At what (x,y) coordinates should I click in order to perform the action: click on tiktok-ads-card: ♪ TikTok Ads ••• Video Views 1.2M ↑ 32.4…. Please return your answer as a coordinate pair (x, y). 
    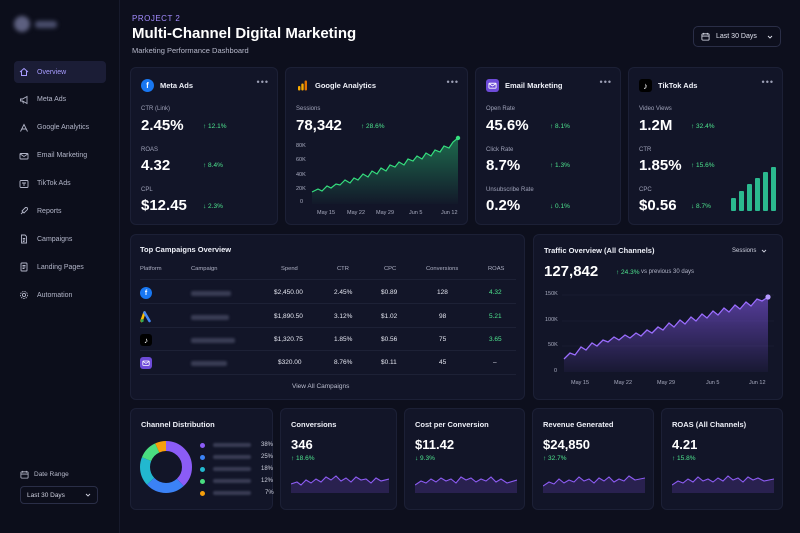
    Looking at the image, I should click on (705, 146).